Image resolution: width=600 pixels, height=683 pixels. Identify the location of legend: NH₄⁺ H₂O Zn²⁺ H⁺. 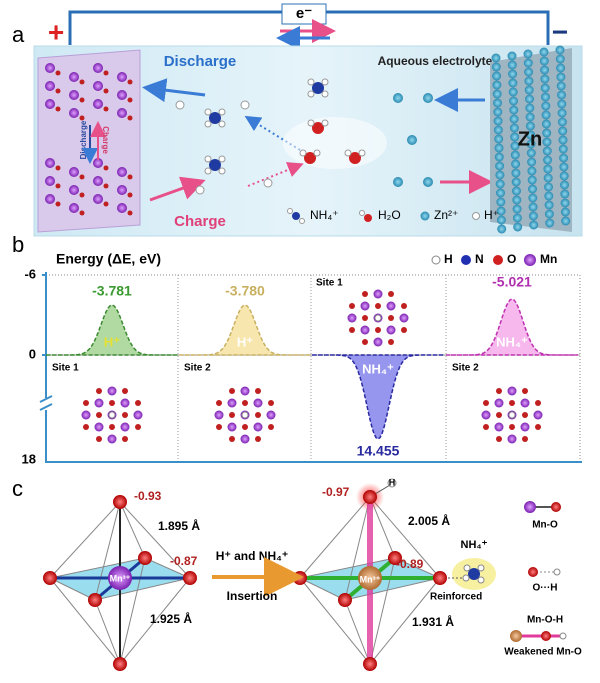
(393, 216).